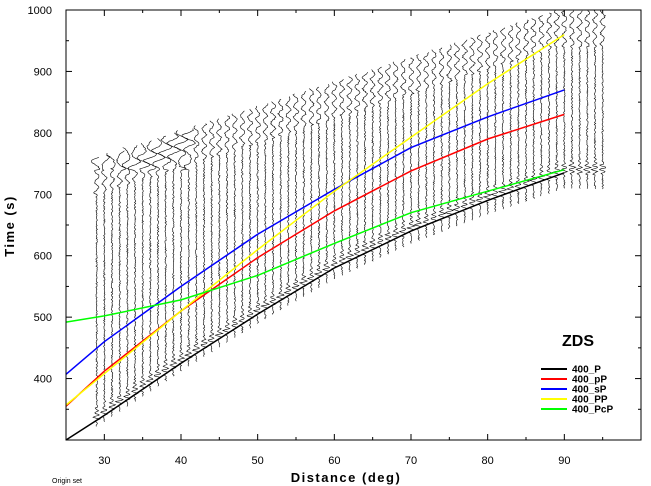 The height and width of the screenshot is (486, 651). What do you see at coordinates (67, 481) in the screenshot?
I see `origin-footnote: Origin set` at bounding box center [67, 481].